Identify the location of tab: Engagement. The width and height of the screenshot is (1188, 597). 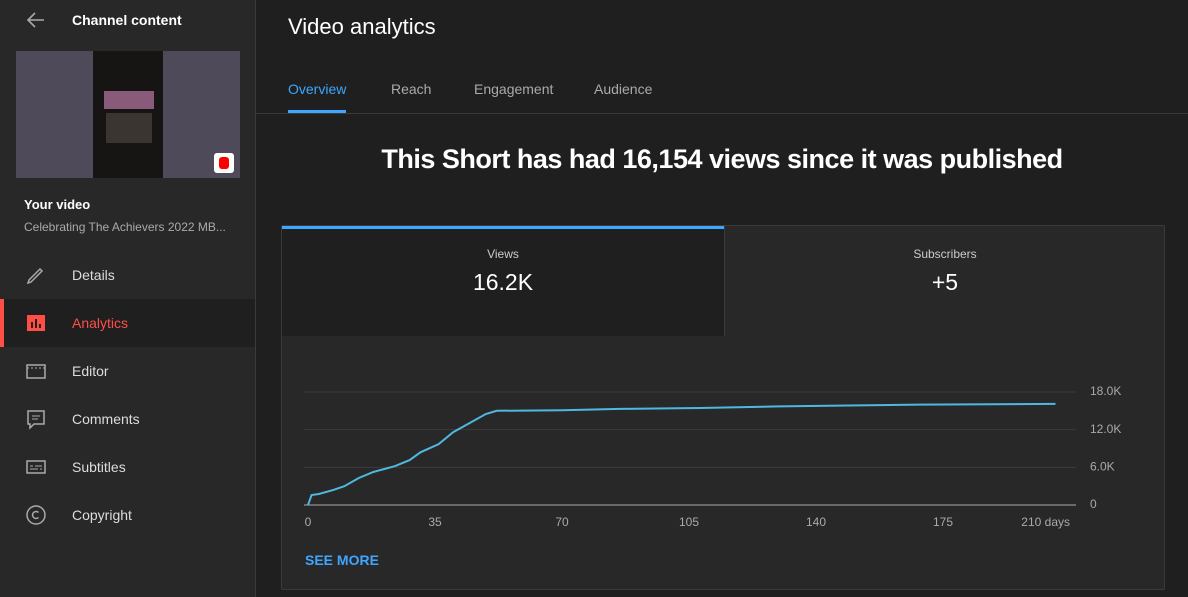
(514, 89).